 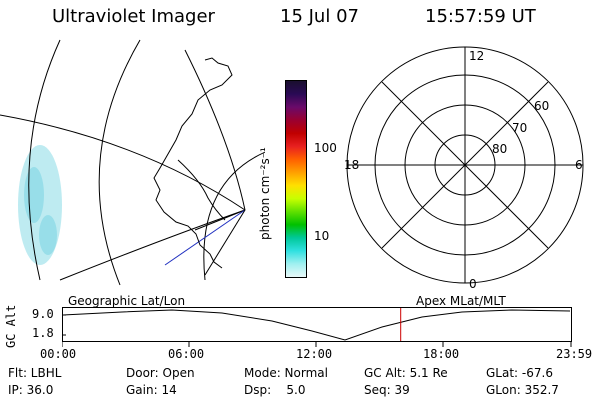 I want to click on lat-label-70: 70, so click(x=519, y=128).